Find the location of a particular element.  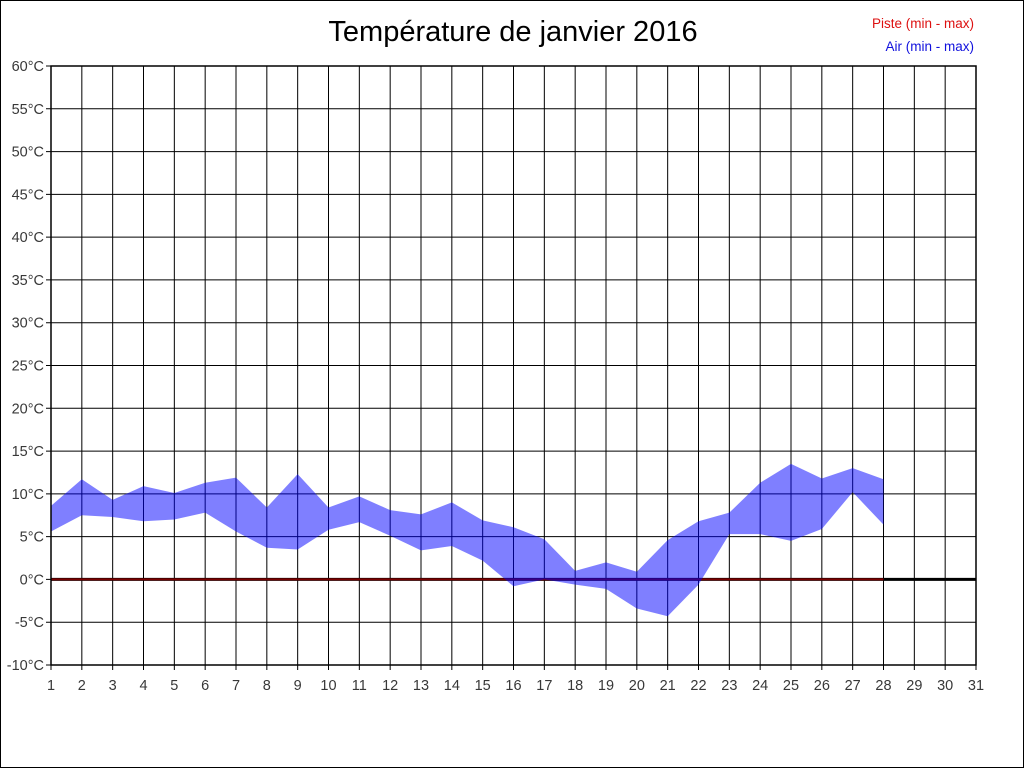

y-tick-label: 30°C is located at coordinates (28, 324).